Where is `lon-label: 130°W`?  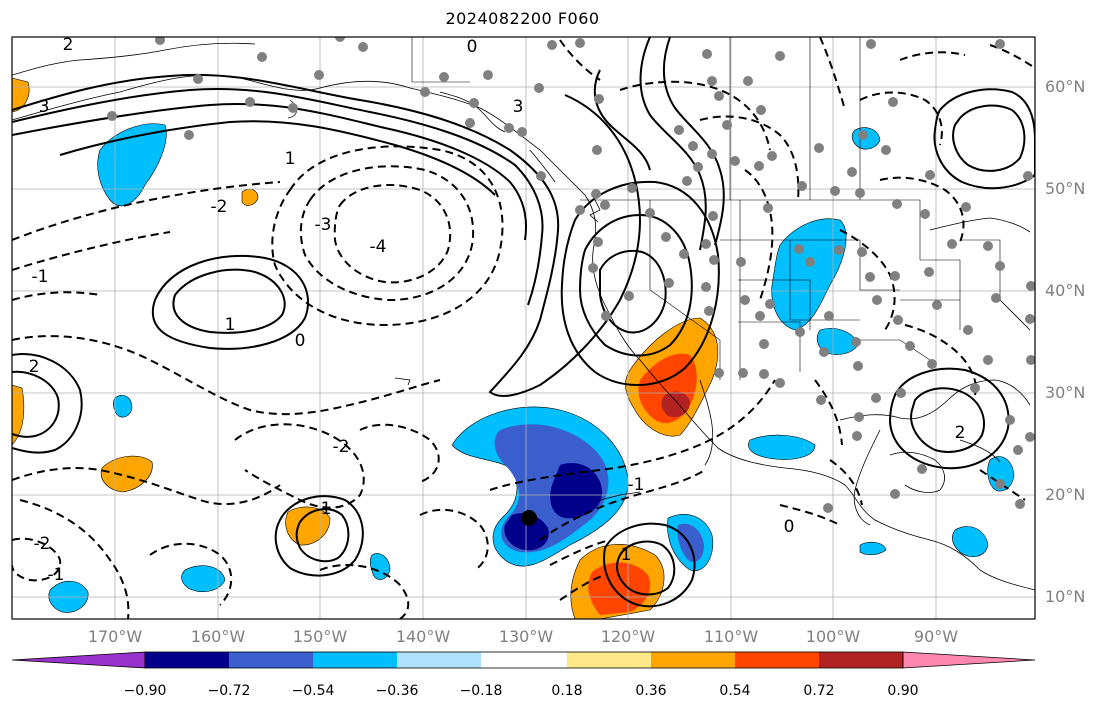
lon-label: 130°W is located at coordinates (526, 636).